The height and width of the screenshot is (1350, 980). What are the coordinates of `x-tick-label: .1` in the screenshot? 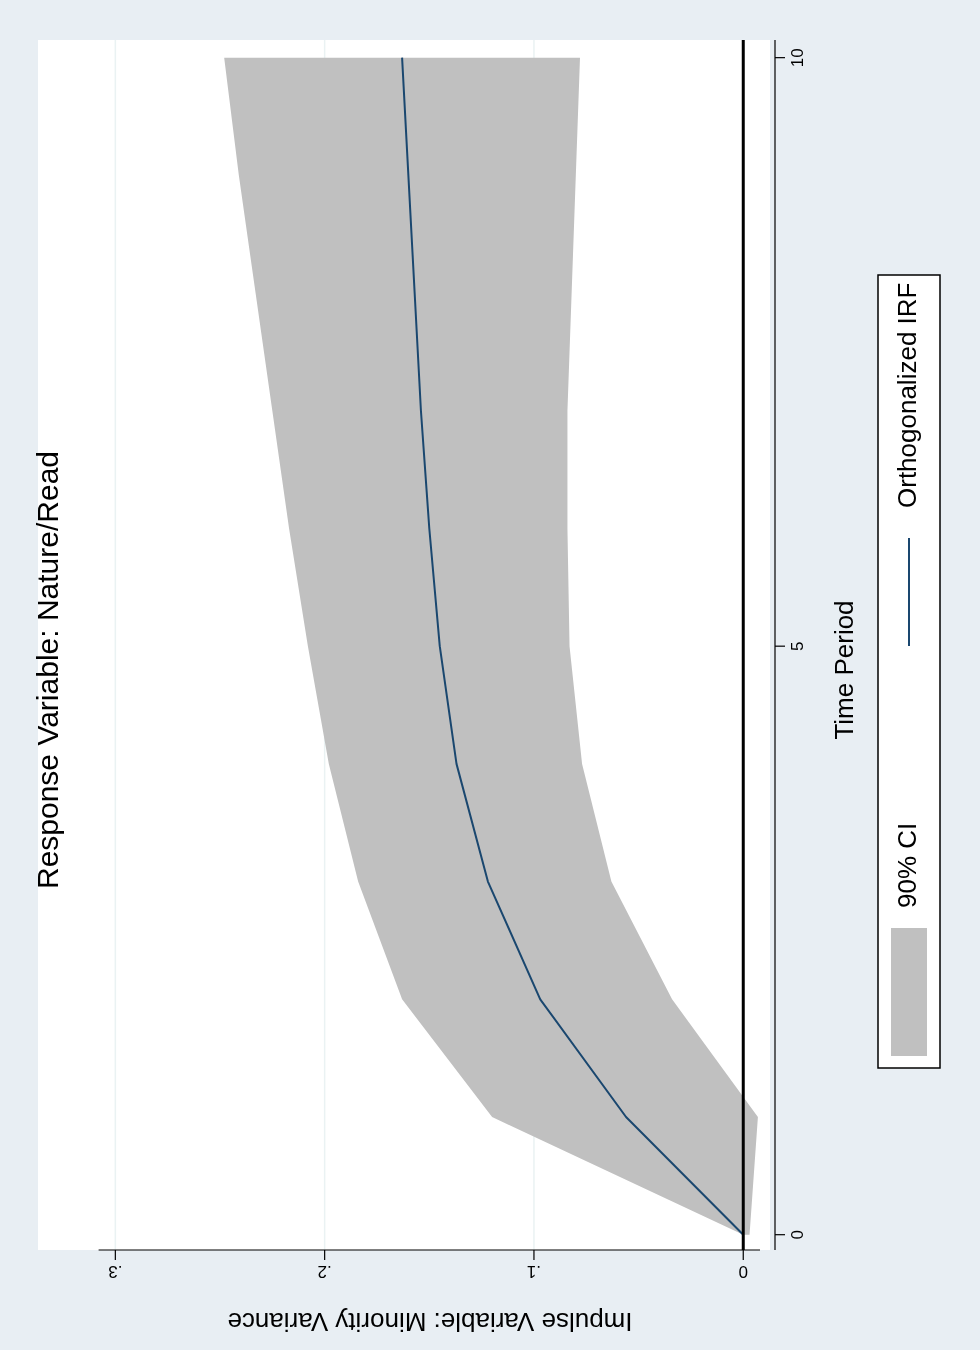 It's located at (534, 1271).